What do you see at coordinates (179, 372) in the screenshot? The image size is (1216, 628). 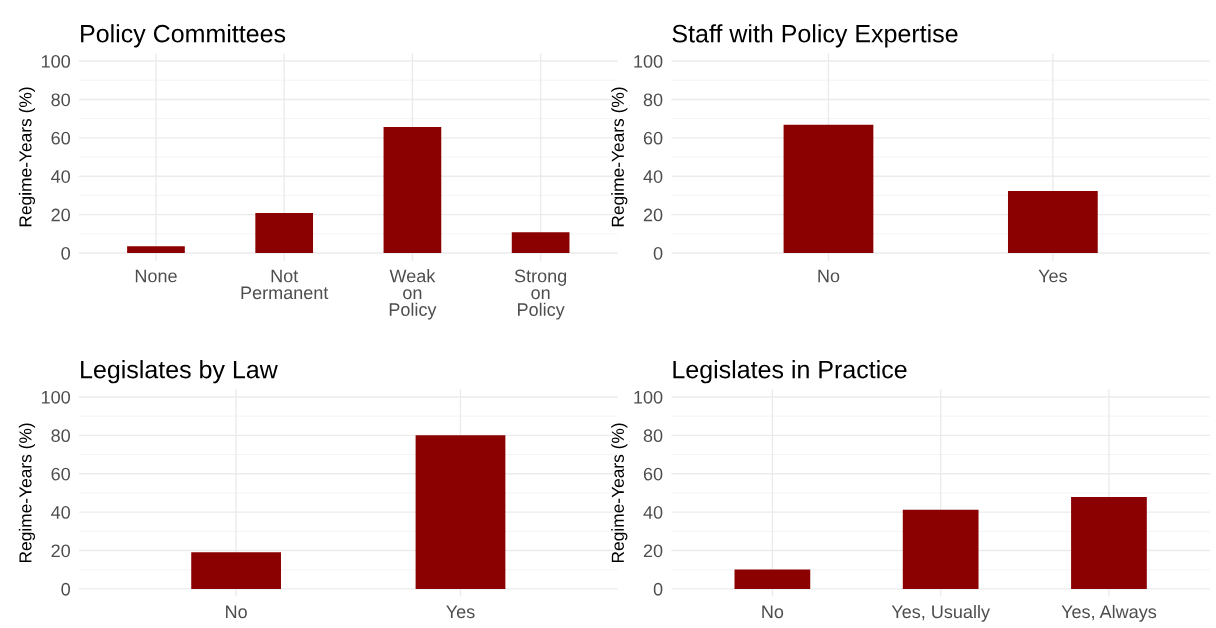 I see `chart-title: Legislates by Law` at bounding box center [179, 372].